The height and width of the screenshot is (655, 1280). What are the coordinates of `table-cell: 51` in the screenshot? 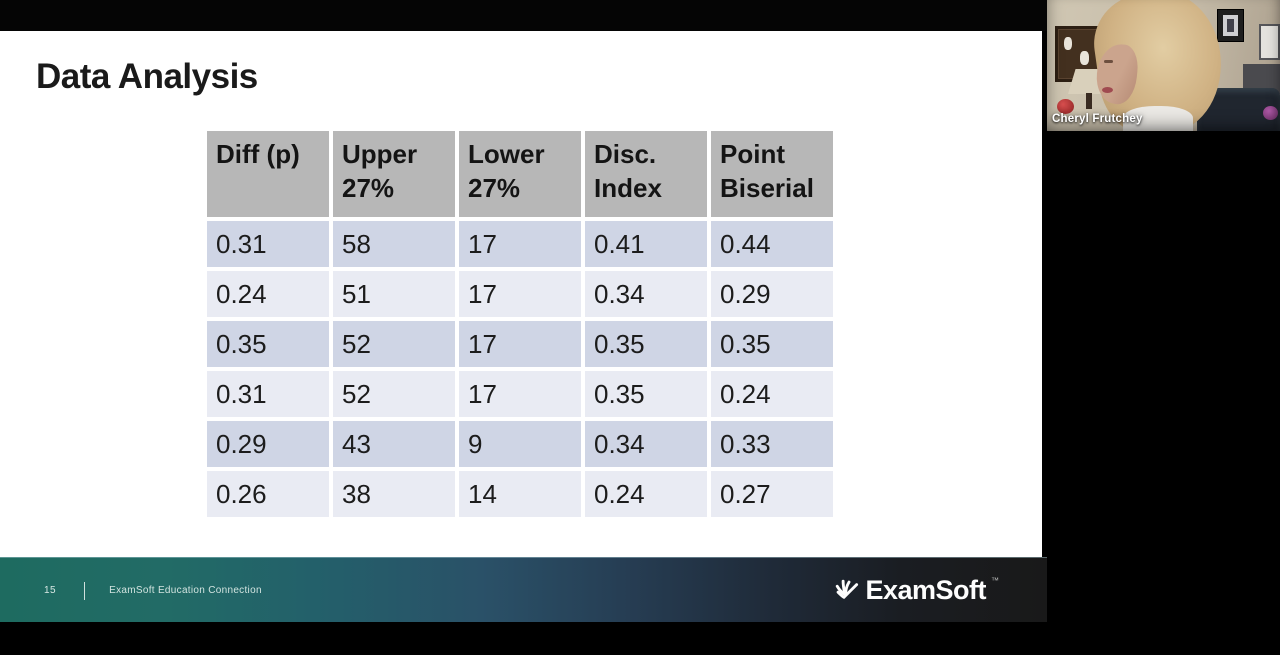 It's located at (394, 294).